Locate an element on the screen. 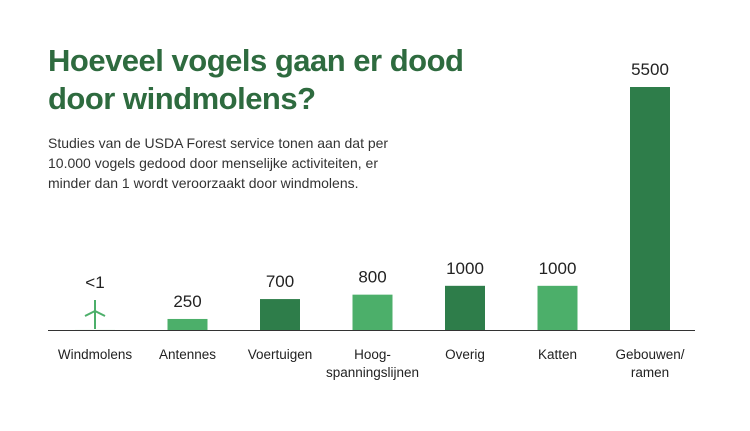 The width and height of the screenshot is (750, 431). value-label: 5500 is located at coordinates (650, 69).